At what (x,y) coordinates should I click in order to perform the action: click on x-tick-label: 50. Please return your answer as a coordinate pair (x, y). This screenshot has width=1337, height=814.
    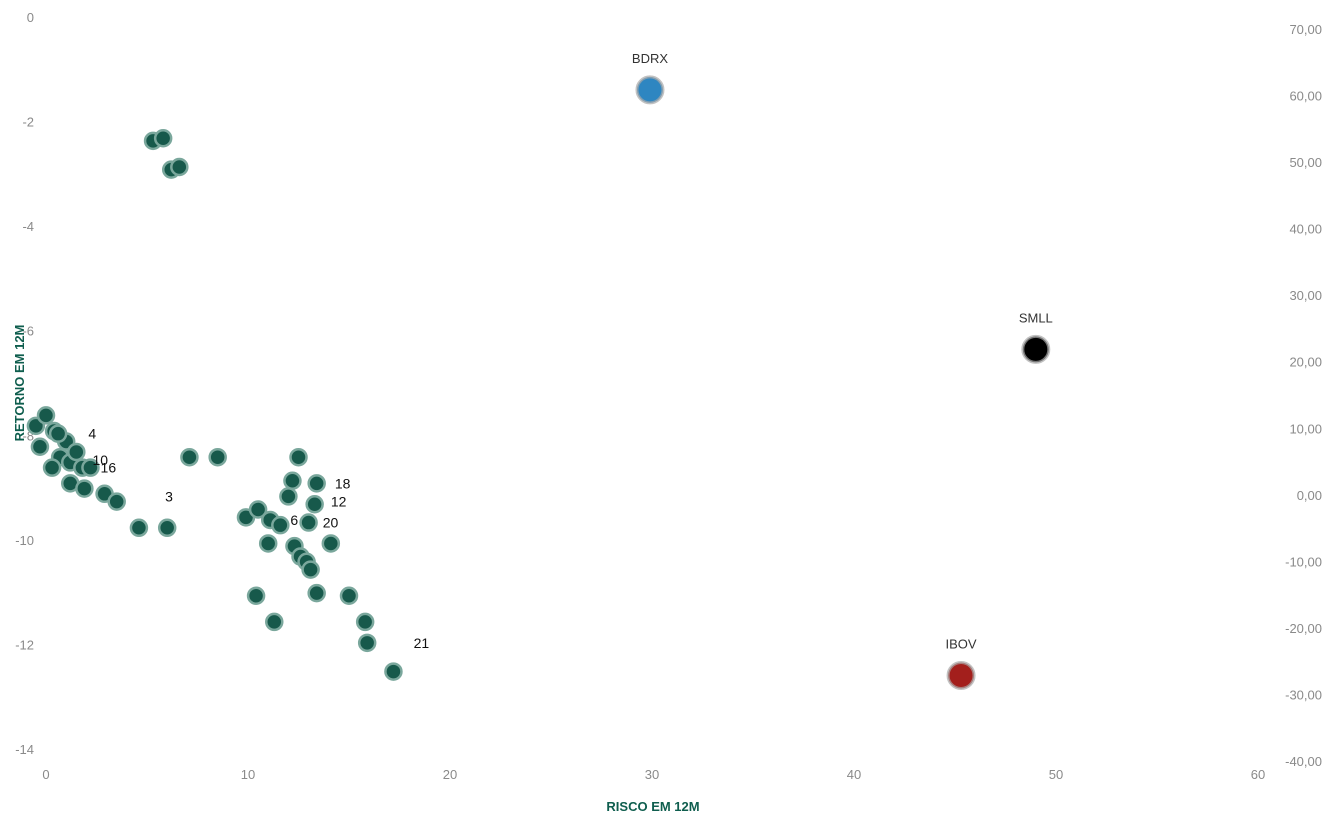
    Looking at the image, I should click on (1056, 774).